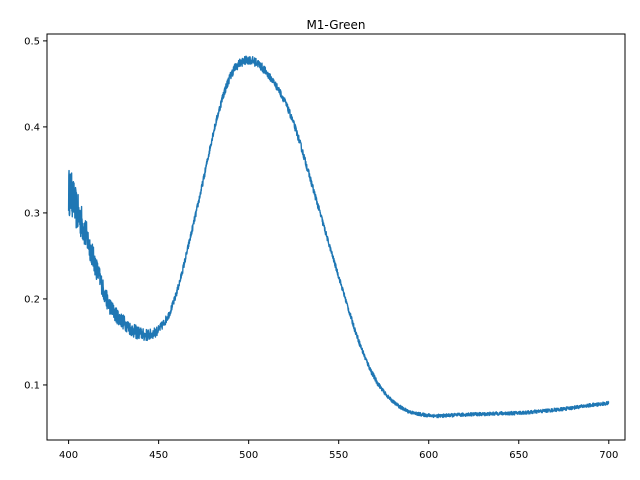 Image resolution: width=640 pixels, height=480 pixels. Describe the element at coordinates (608, 455) in the screenshot. I see `x-tick-label: 700` at that location.